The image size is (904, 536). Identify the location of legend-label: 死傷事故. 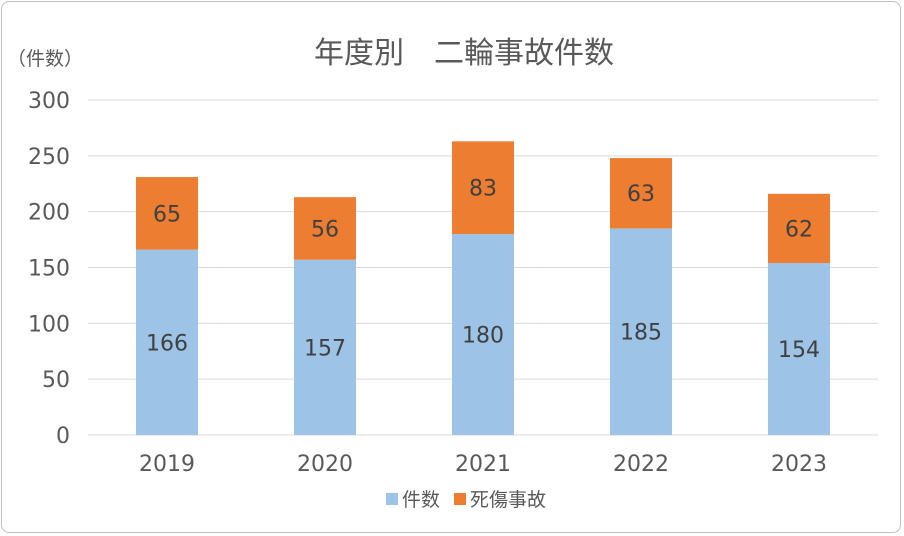
(508, 500).